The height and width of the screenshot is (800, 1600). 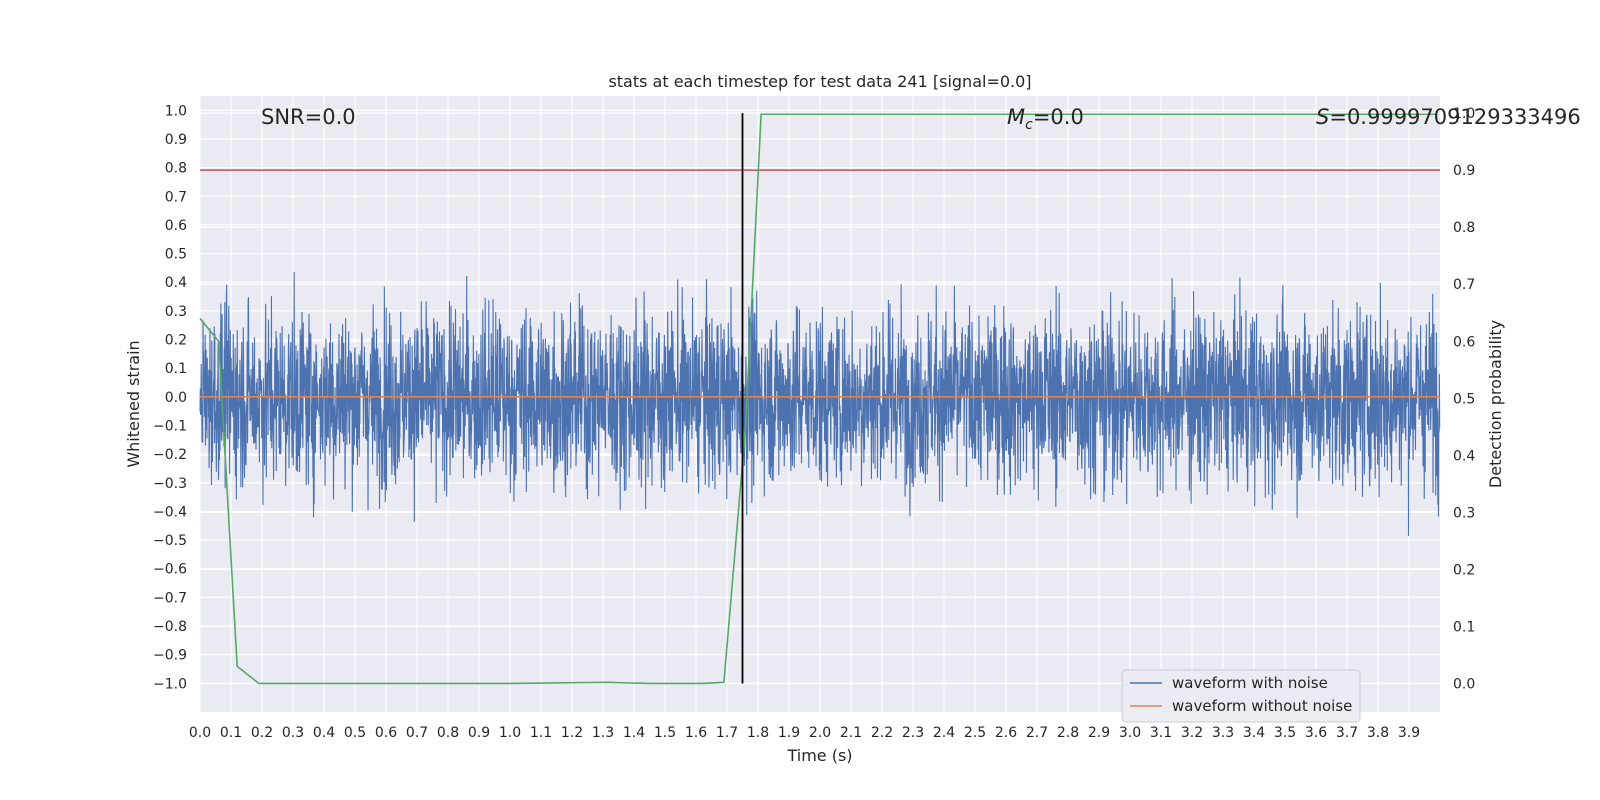 What do you see at coordinates (1464, 171) in the screenshot?
I see `y2-tick-label: 0.9` at bounding box center [1464, 171].